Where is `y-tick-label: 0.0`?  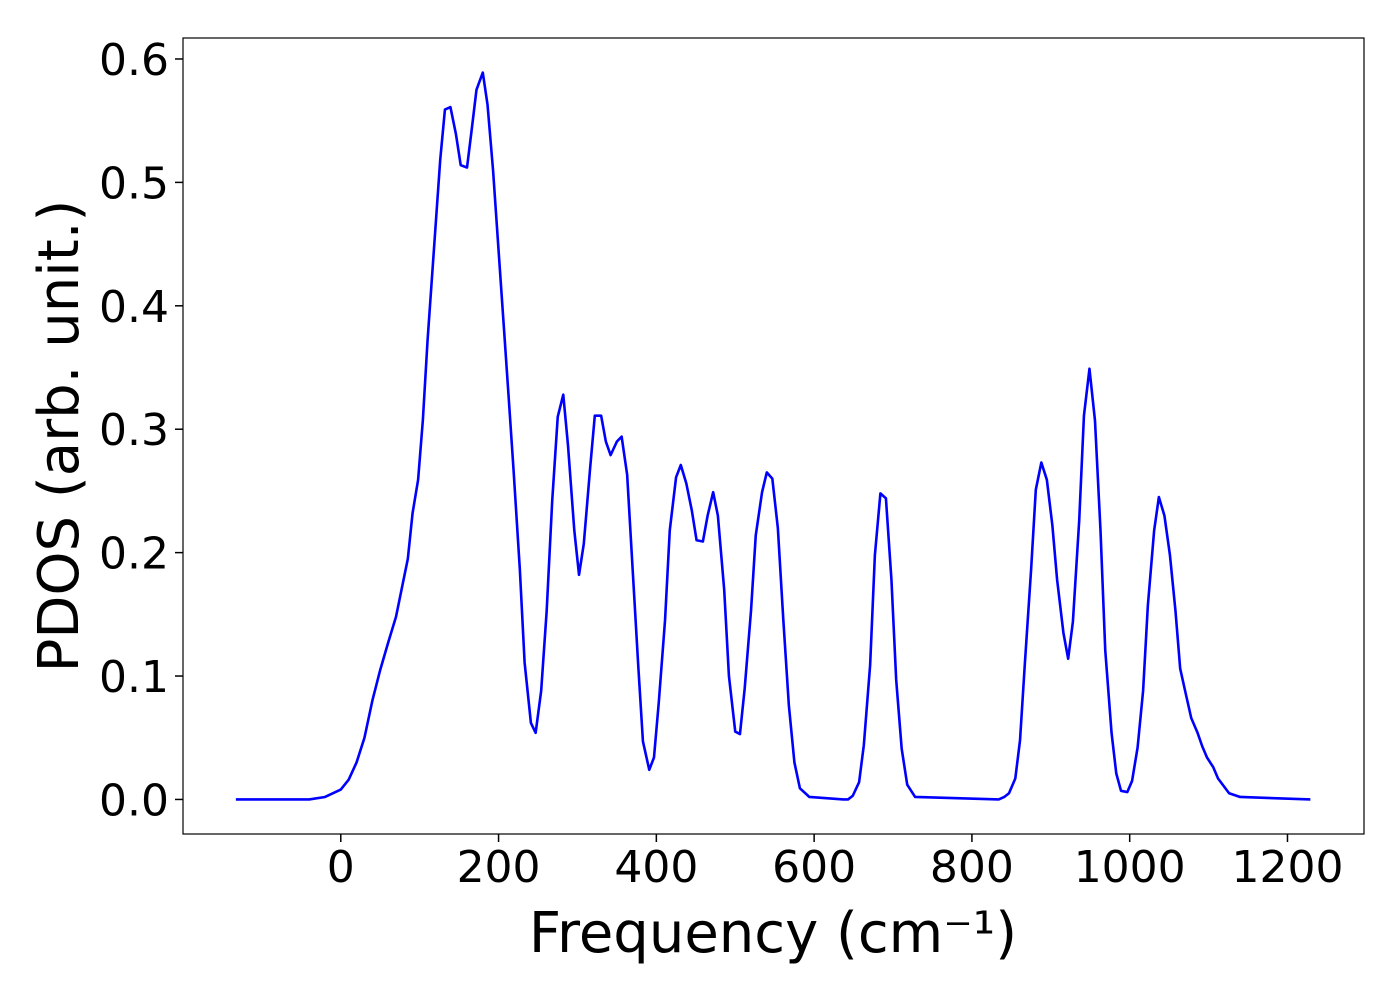
y-tick-label: 0.0 is located at coordinates (134, 800).